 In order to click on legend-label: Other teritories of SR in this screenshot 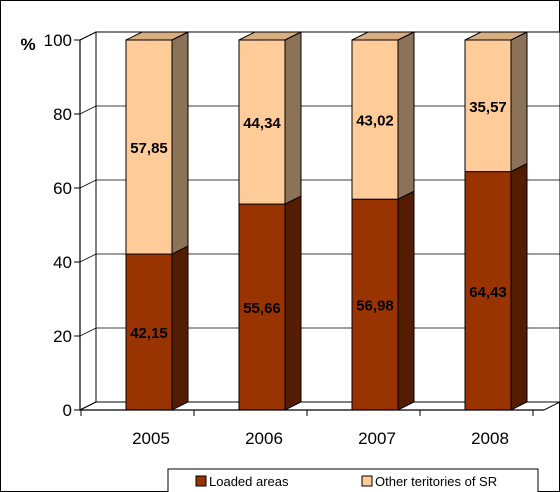, I will do `click(436, 481)`.